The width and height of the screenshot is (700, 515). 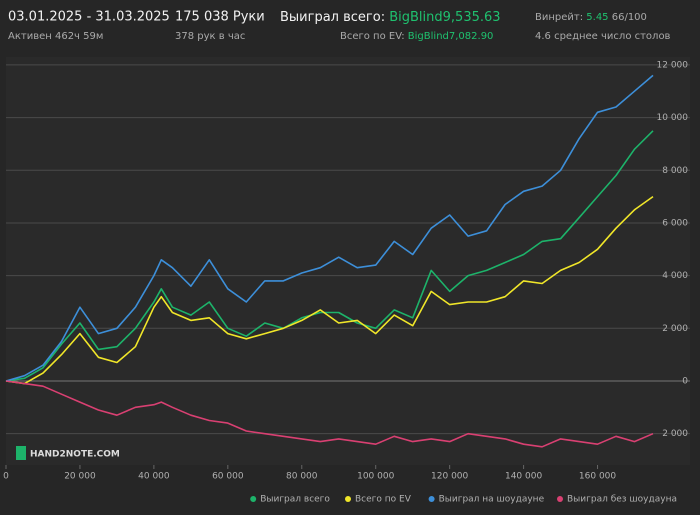 I want to click on legend-label: Выиграл всего, so click(x=295, y=500).